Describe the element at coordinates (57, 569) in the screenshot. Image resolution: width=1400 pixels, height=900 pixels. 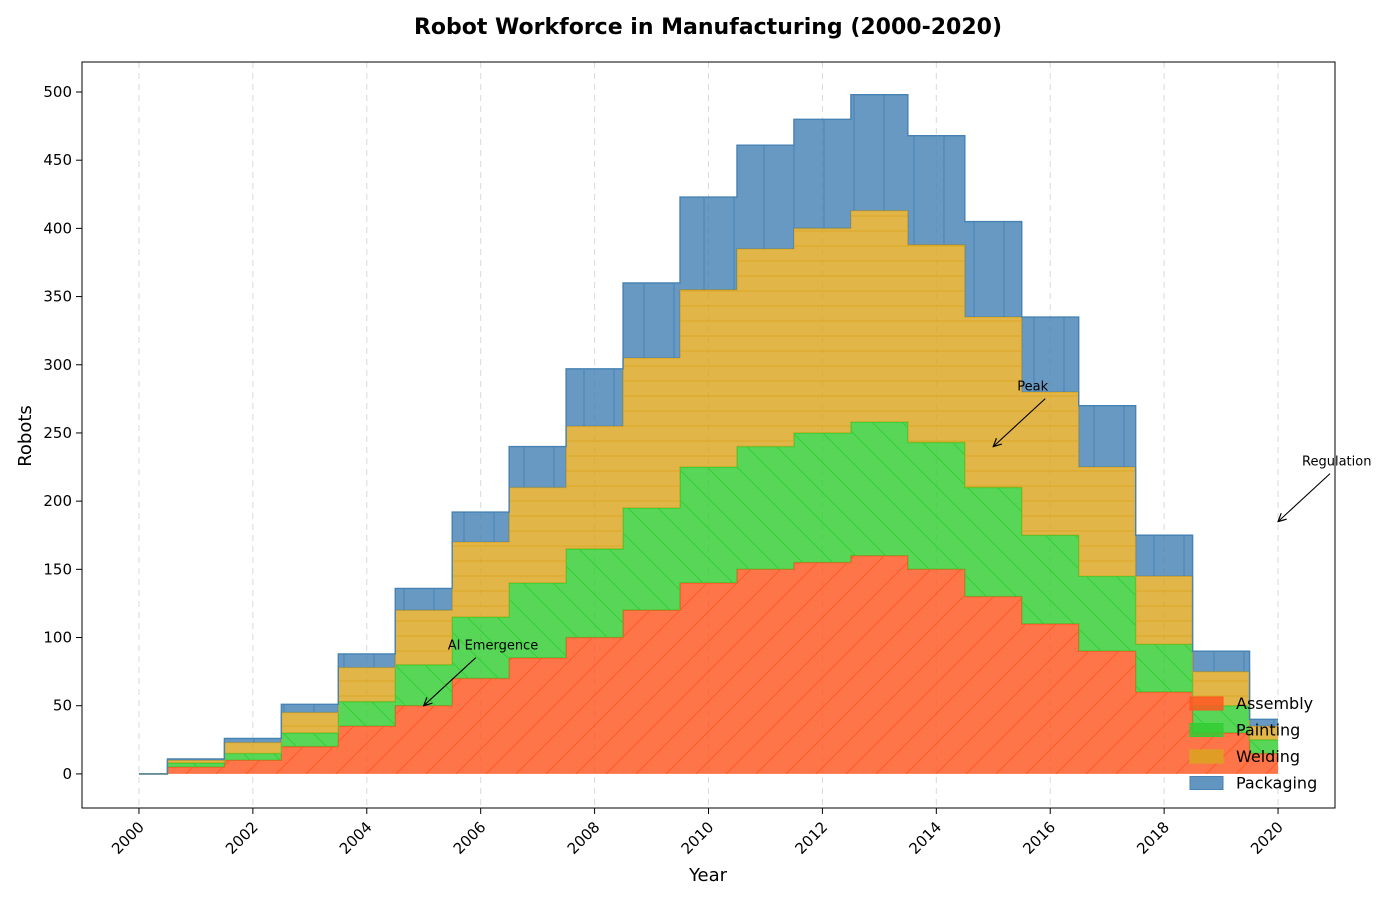
I see `y-tick-label-150: 150` at that location.